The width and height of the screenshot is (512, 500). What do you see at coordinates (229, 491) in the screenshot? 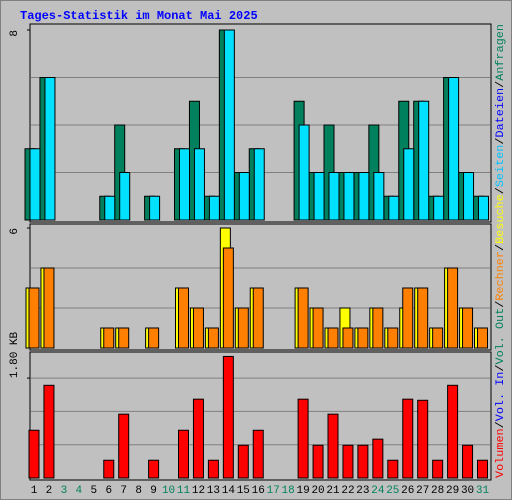
I see `x-tick-label: 14` at bounding box center [229, 491].